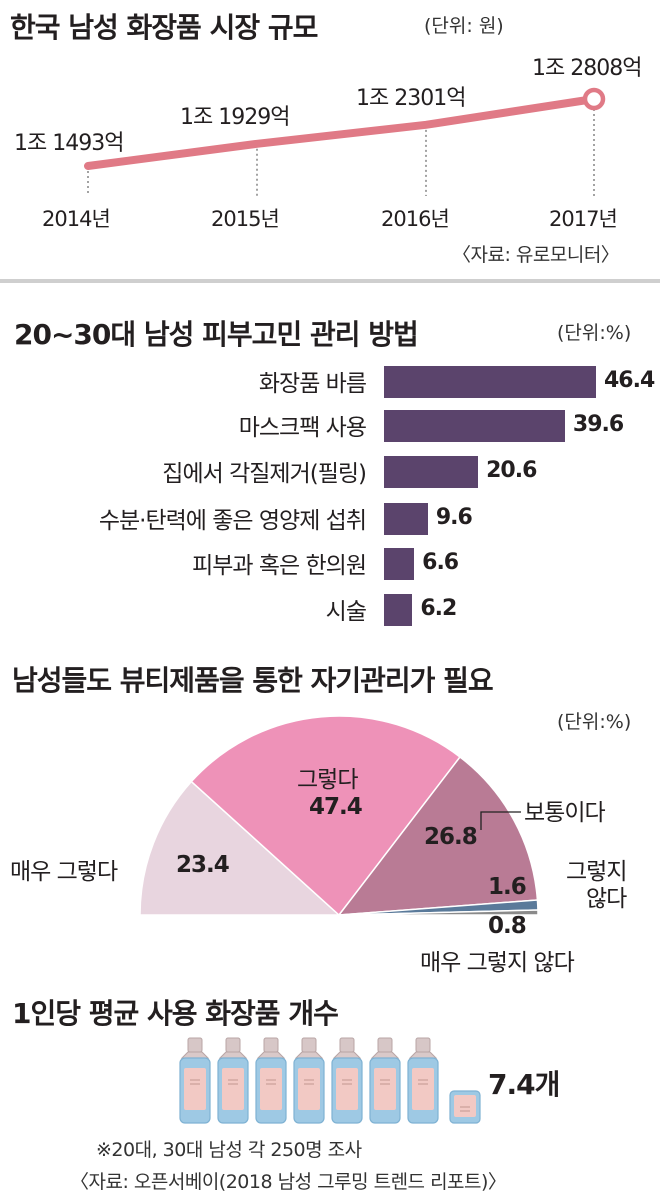 This screenshot has width=660, height=1203. I want to click on pie-value-disagree: 1.6, so click(507, 887).